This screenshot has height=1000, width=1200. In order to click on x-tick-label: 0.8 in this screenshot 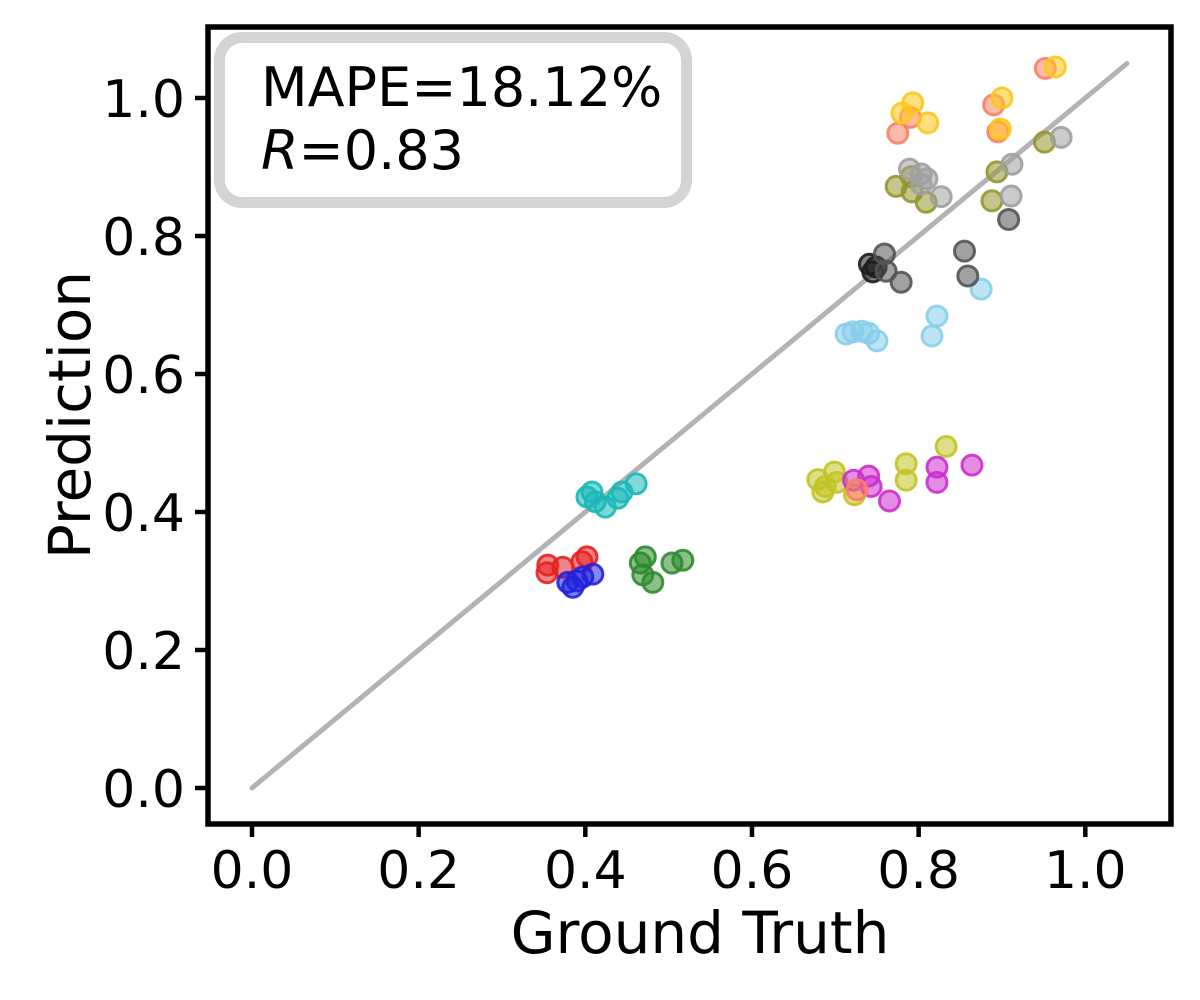, I will do `click(918, 871)`.